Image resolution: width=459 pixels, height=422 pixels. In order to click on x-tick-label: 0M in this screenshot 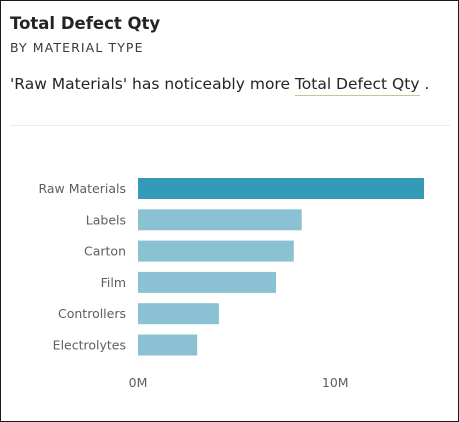, I will do `click(138, 382)`.